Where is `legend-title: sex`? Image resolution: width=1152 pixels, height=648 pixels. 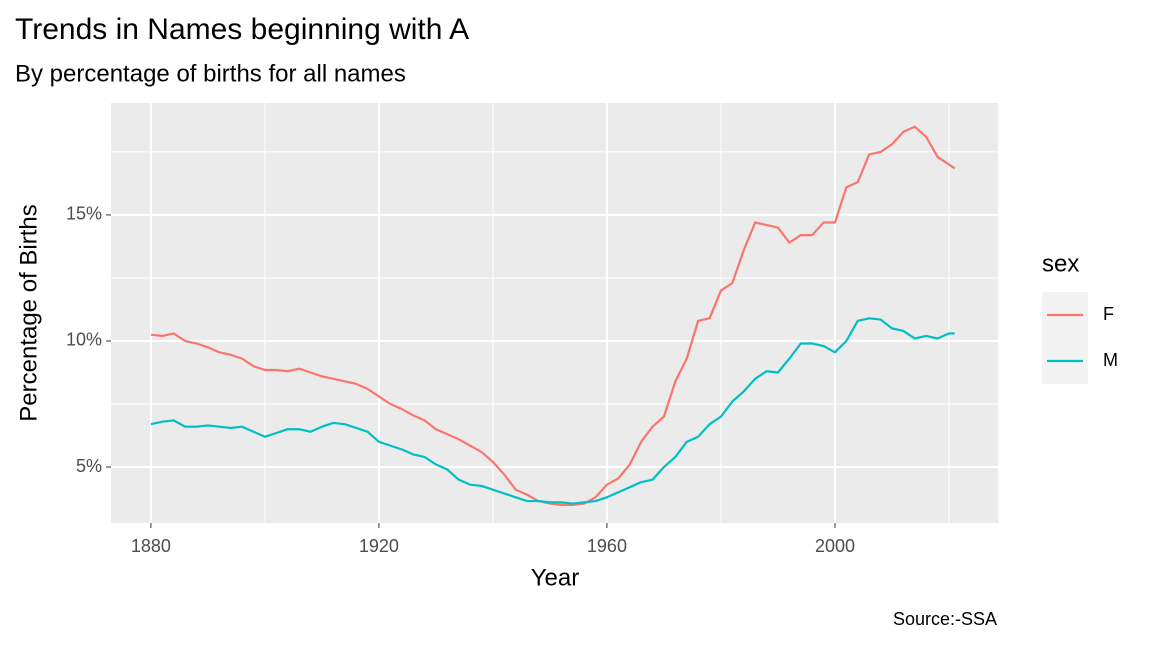
legend-title: sex is located at coordinates (1060, 263).